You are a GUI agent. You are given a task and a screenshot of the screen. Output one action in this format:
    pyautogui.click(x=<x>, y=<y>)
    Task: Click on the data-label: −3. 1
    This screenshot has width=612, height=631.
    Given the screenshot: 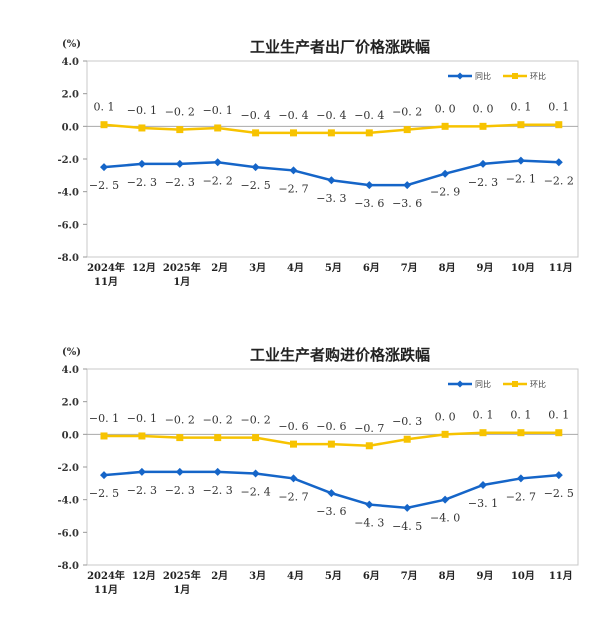 What is the action you would take?
    pyautogui.click(x=483, y=503)
    